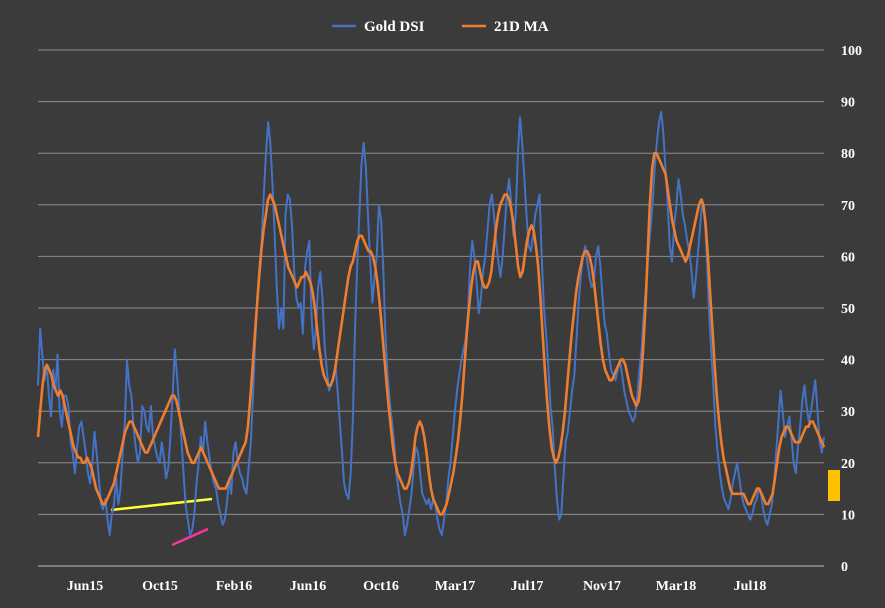  Describe the element at coordinates (848, 206) in the screenshot. I see `y-tick-label: 70` at that location.